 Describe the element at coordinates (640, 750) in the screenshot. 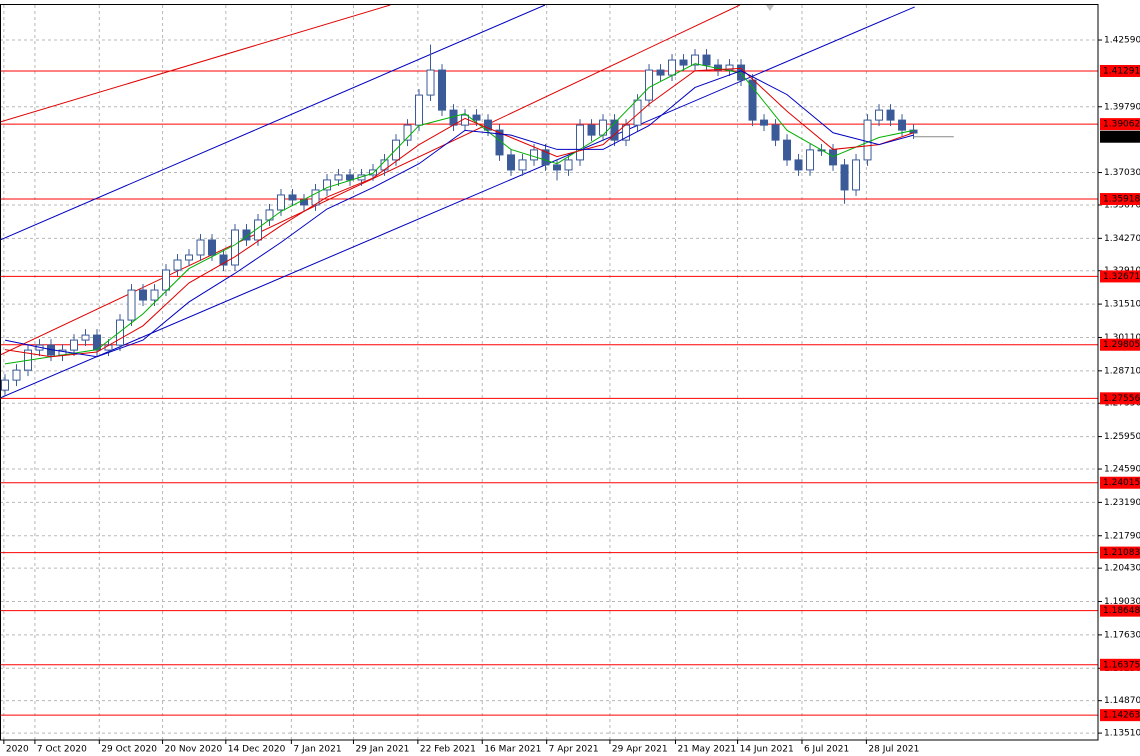

I see `x-tick-label: 29 Apr 2021` at that location.